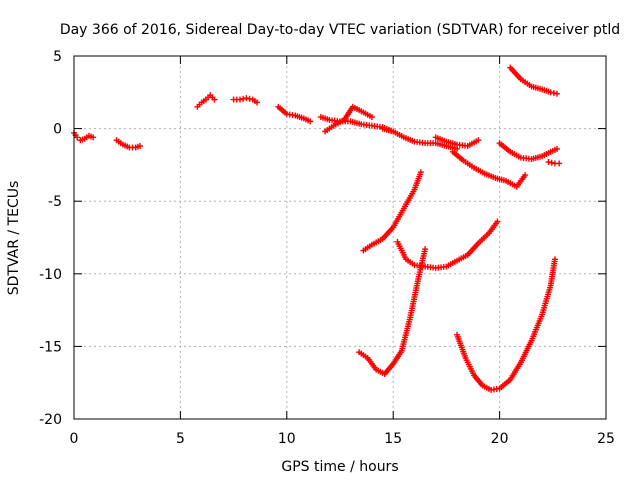  I want to click on y-tick-label: -20, so click(50, 420).